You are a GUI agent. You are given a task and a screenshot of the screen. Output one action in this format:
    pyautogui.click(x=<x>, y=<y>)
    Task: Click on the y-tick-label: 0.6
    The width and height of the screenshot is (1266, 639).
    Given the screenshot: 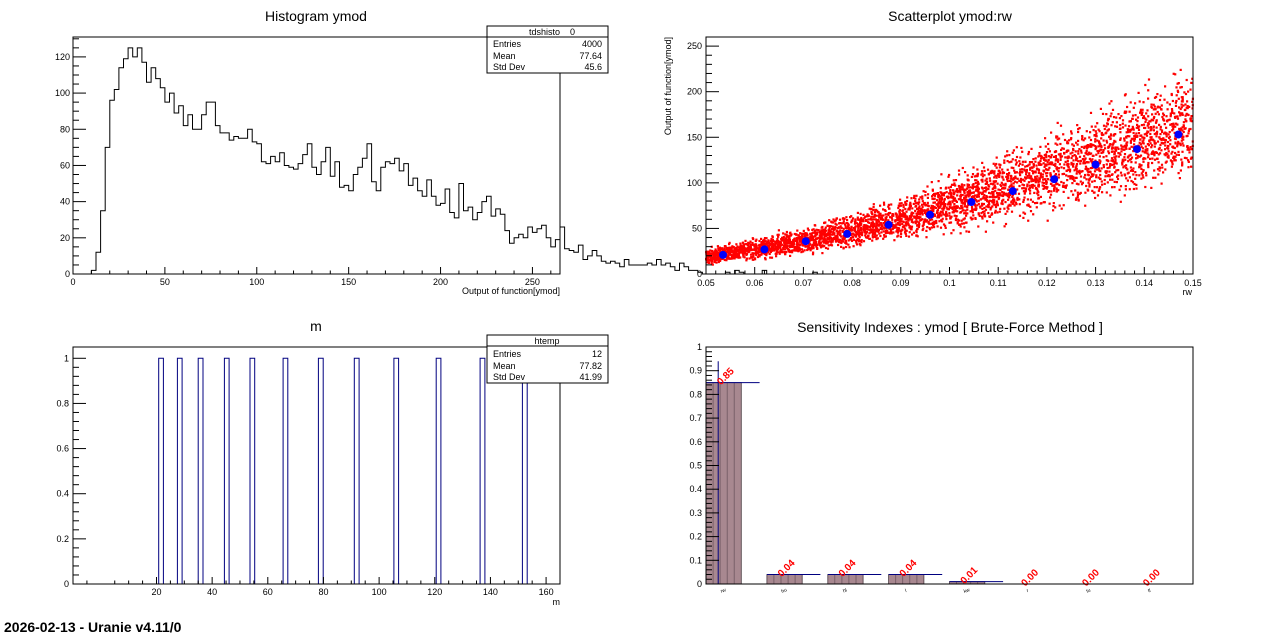 What is the action you would take?
    pyautogui.click(x=62, y=449)
    